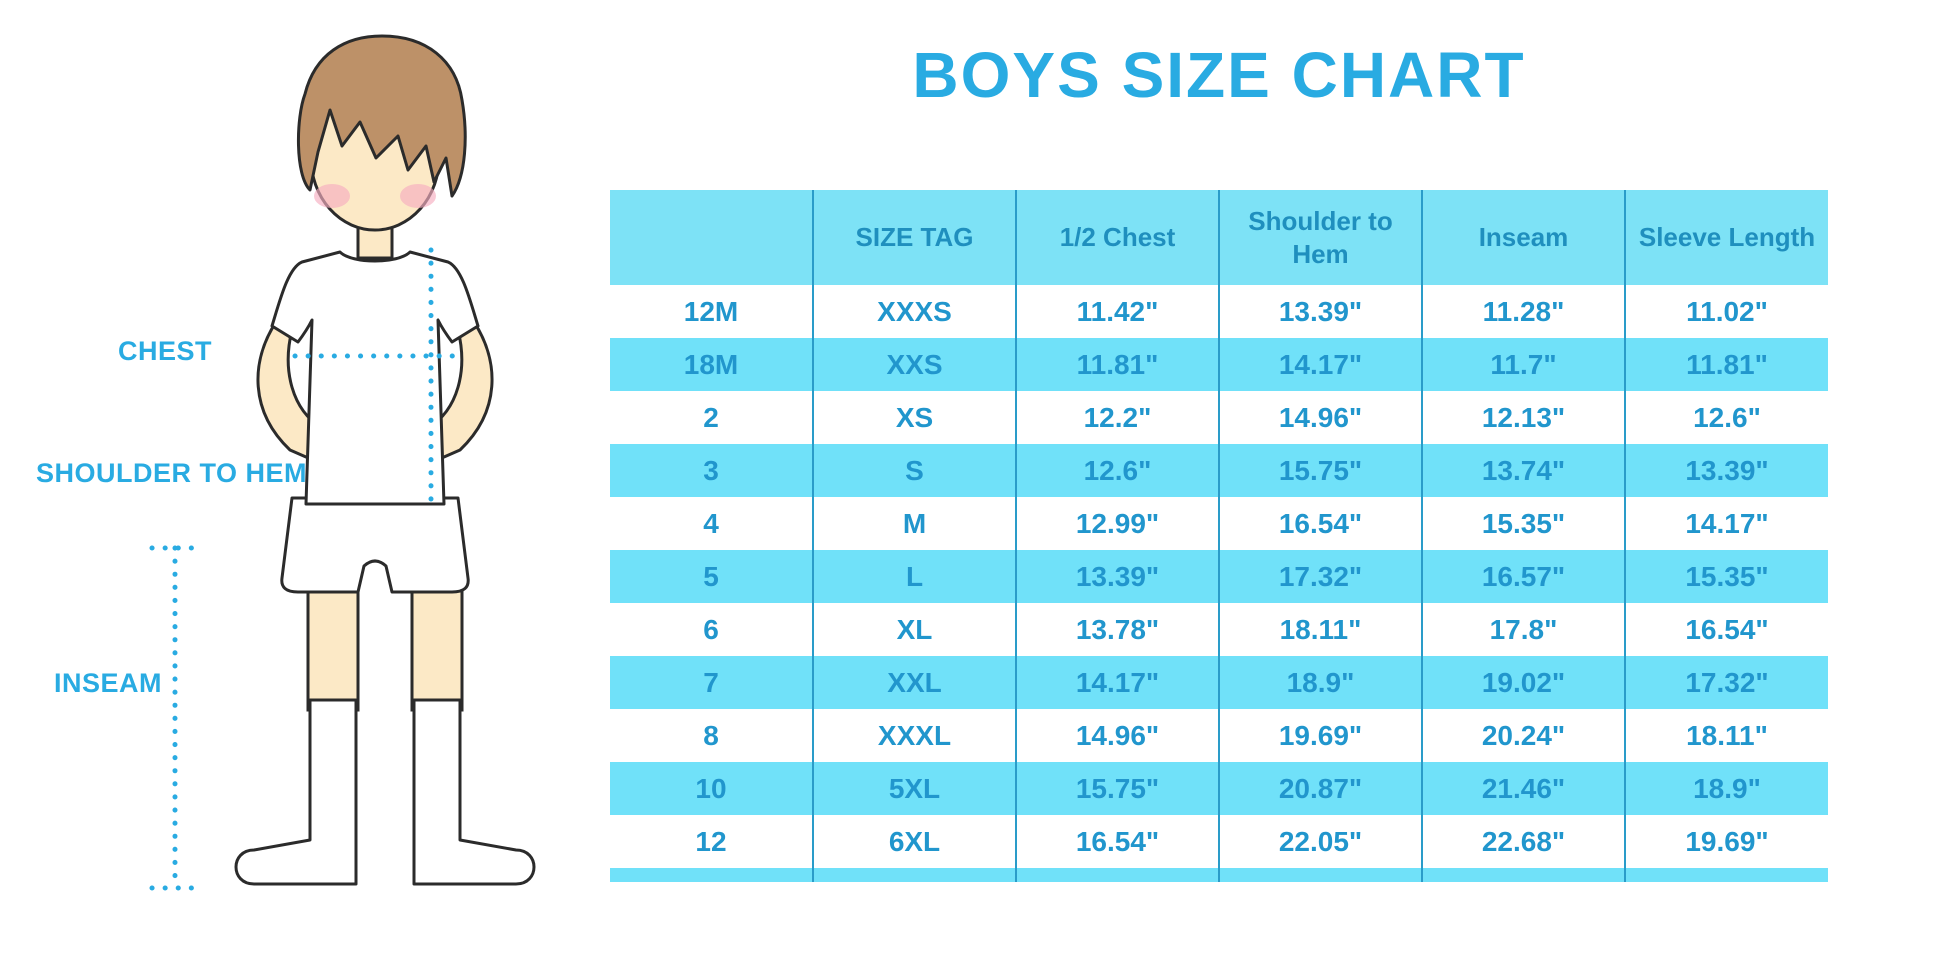  What do you see at coordinates (711, 237) in the screenshot?
I see `column-header` at bounding box center [711, 237].